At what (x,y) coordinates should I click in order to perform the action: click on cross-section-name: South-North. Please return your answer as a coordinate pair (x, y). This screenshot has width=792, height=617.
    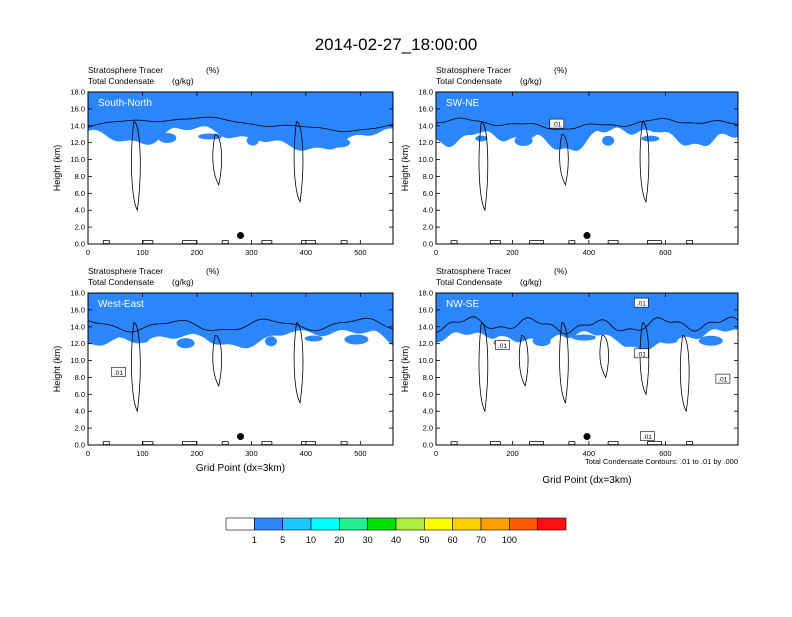
    Looking at the image, I should click on (125, 103).